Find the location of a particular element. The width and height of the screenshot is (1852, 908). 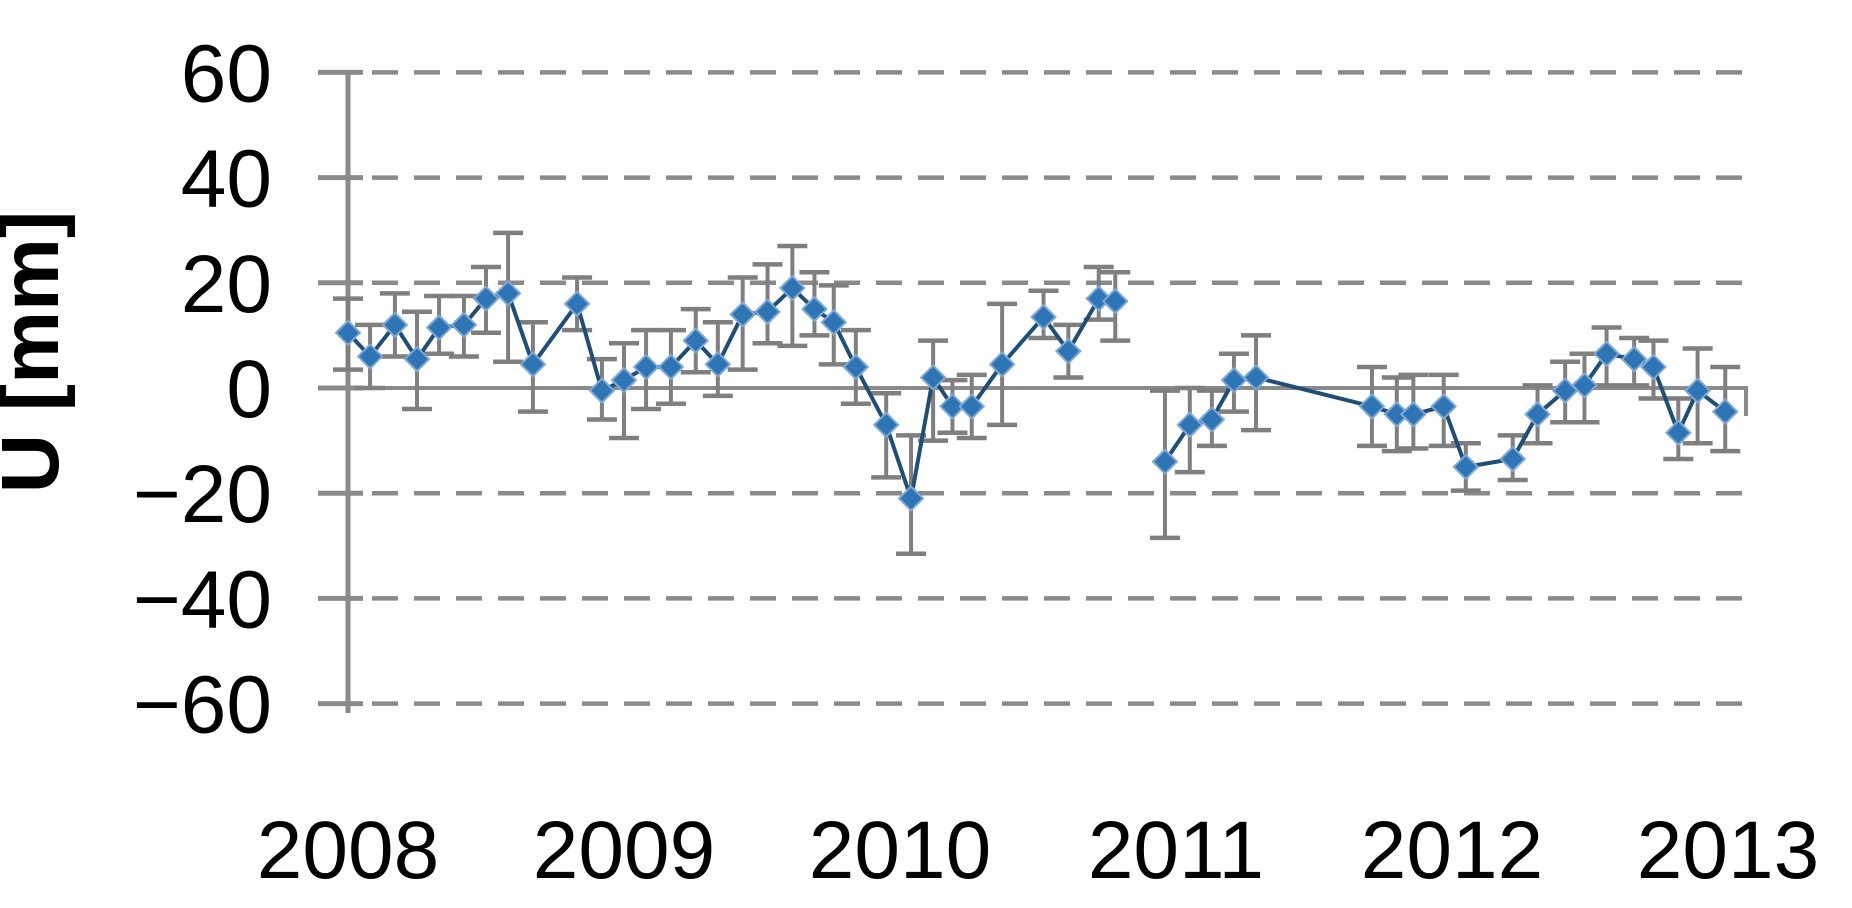

y-tick-label: −60 is located at coordinates (202, 705).